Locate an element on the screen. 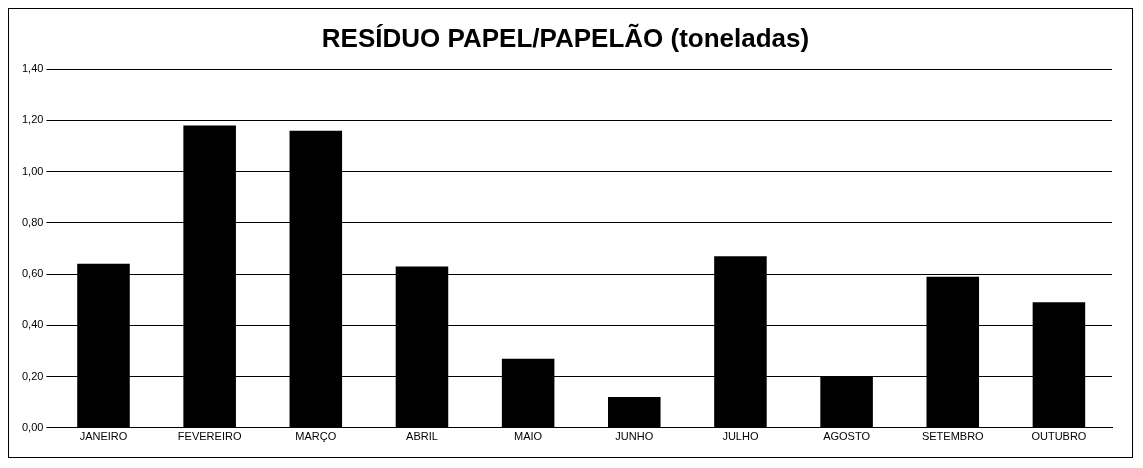 Image resolution: width=1143 pixels, height=468 pixels. x-tick-label: JUNHO is located at coordinates (634, 436).